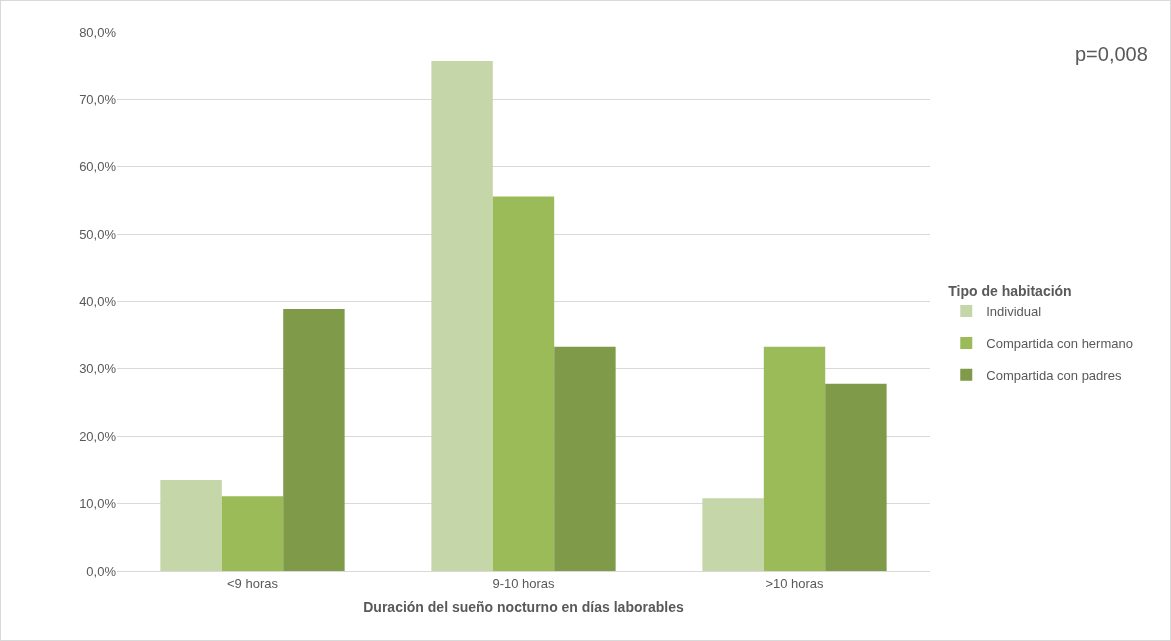  Describe the element at coordinates (98, 234) in the screenshot. I see `y-tick-label: 50,0%` at that location.